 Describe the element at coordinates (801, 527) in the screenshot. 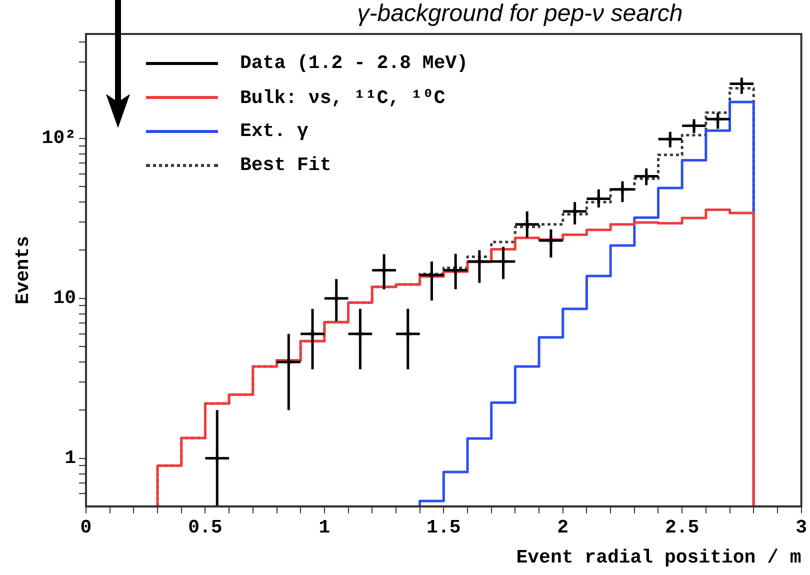

I see `x-tick-label: 3` at that location.